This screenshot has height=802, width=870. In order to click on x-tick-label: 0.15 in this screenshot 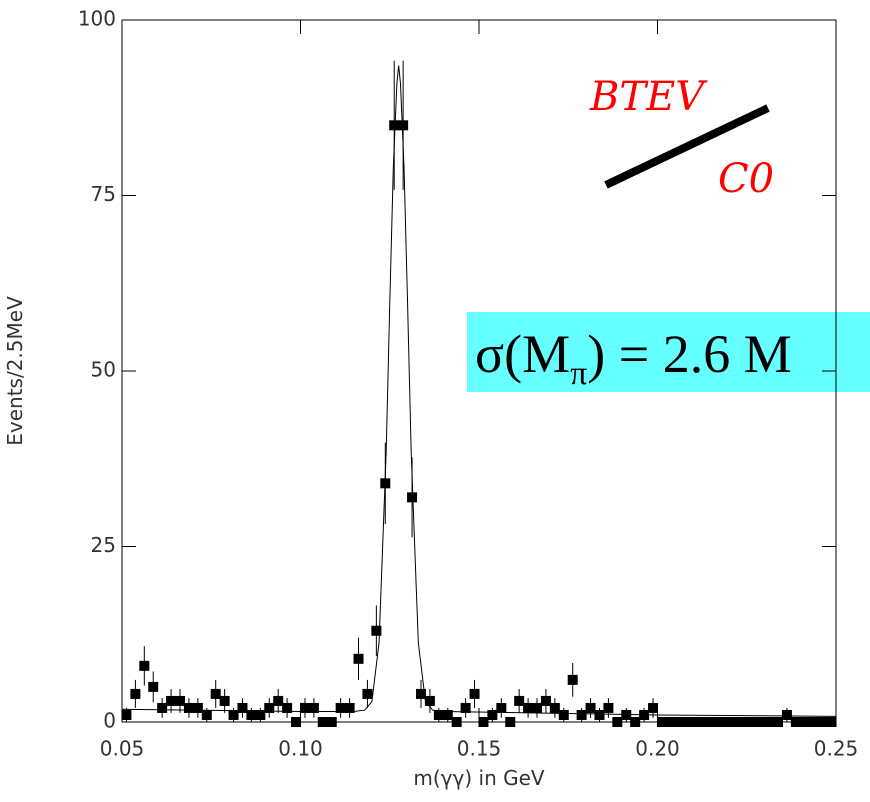, I will do `click(479, 749)`.